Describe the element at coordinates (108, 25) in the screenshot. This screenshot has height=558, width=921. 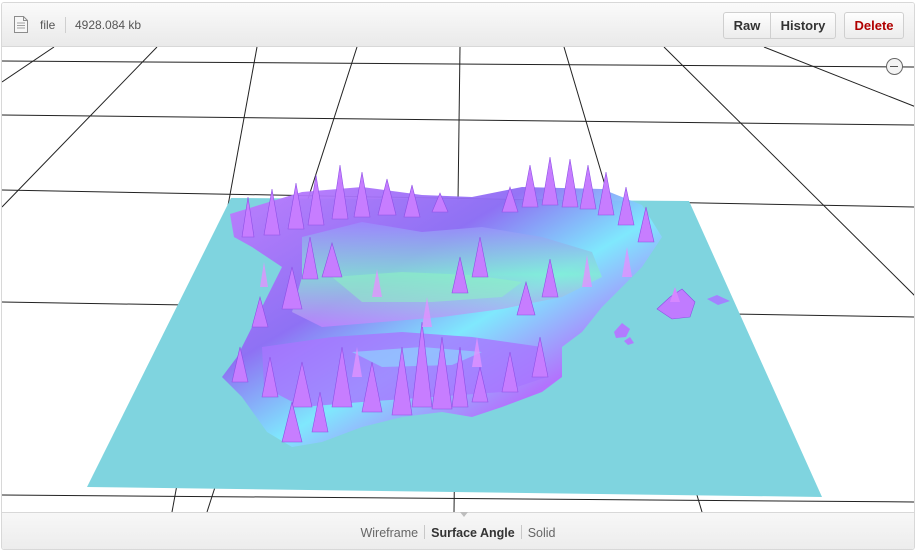
I see `file-size: 4928.084 kb` at that location.